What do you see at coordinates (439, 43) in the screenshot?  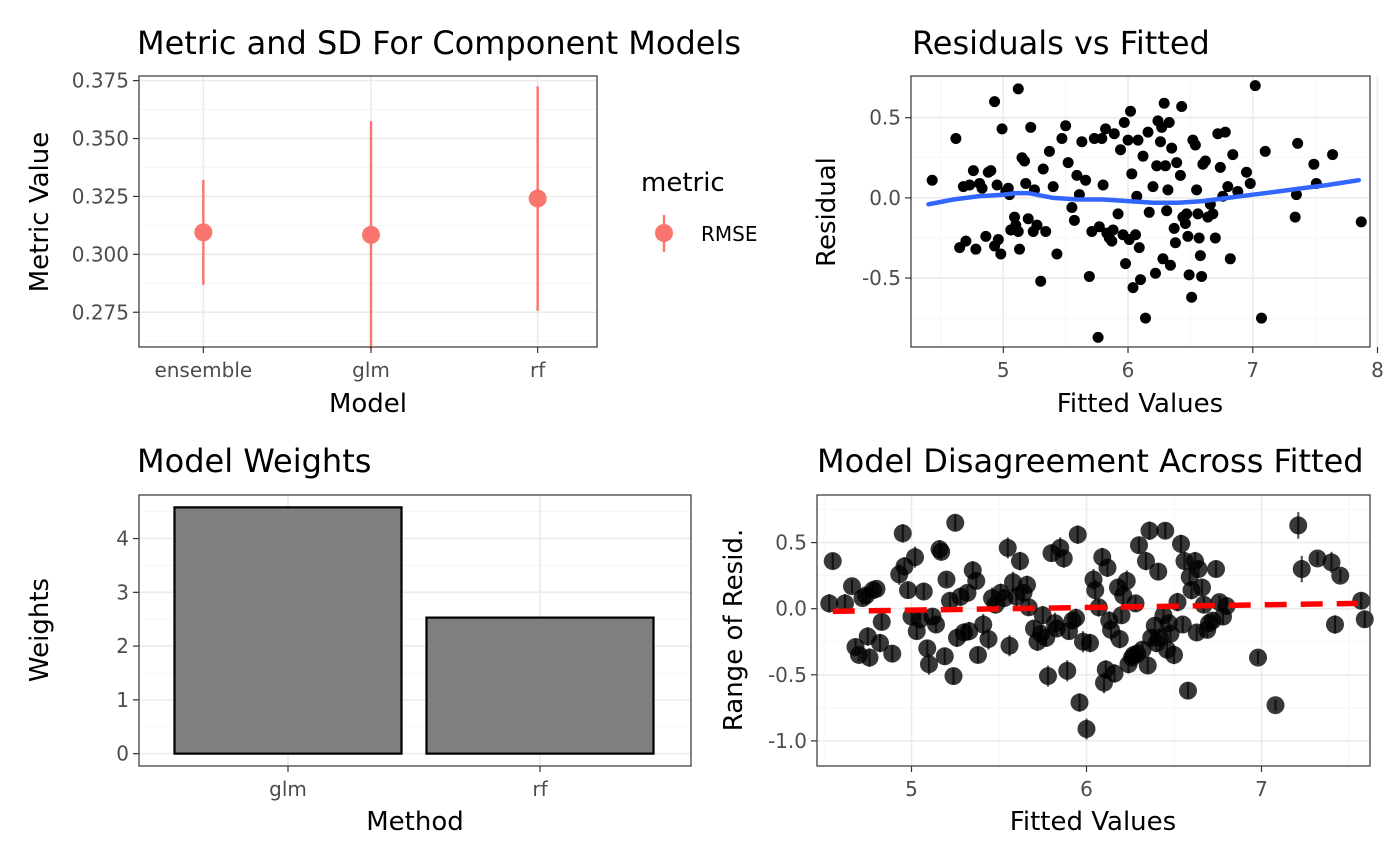 I see `metric-panel-title: Metric and SD For Component Models` at bounding box center [439, 43].